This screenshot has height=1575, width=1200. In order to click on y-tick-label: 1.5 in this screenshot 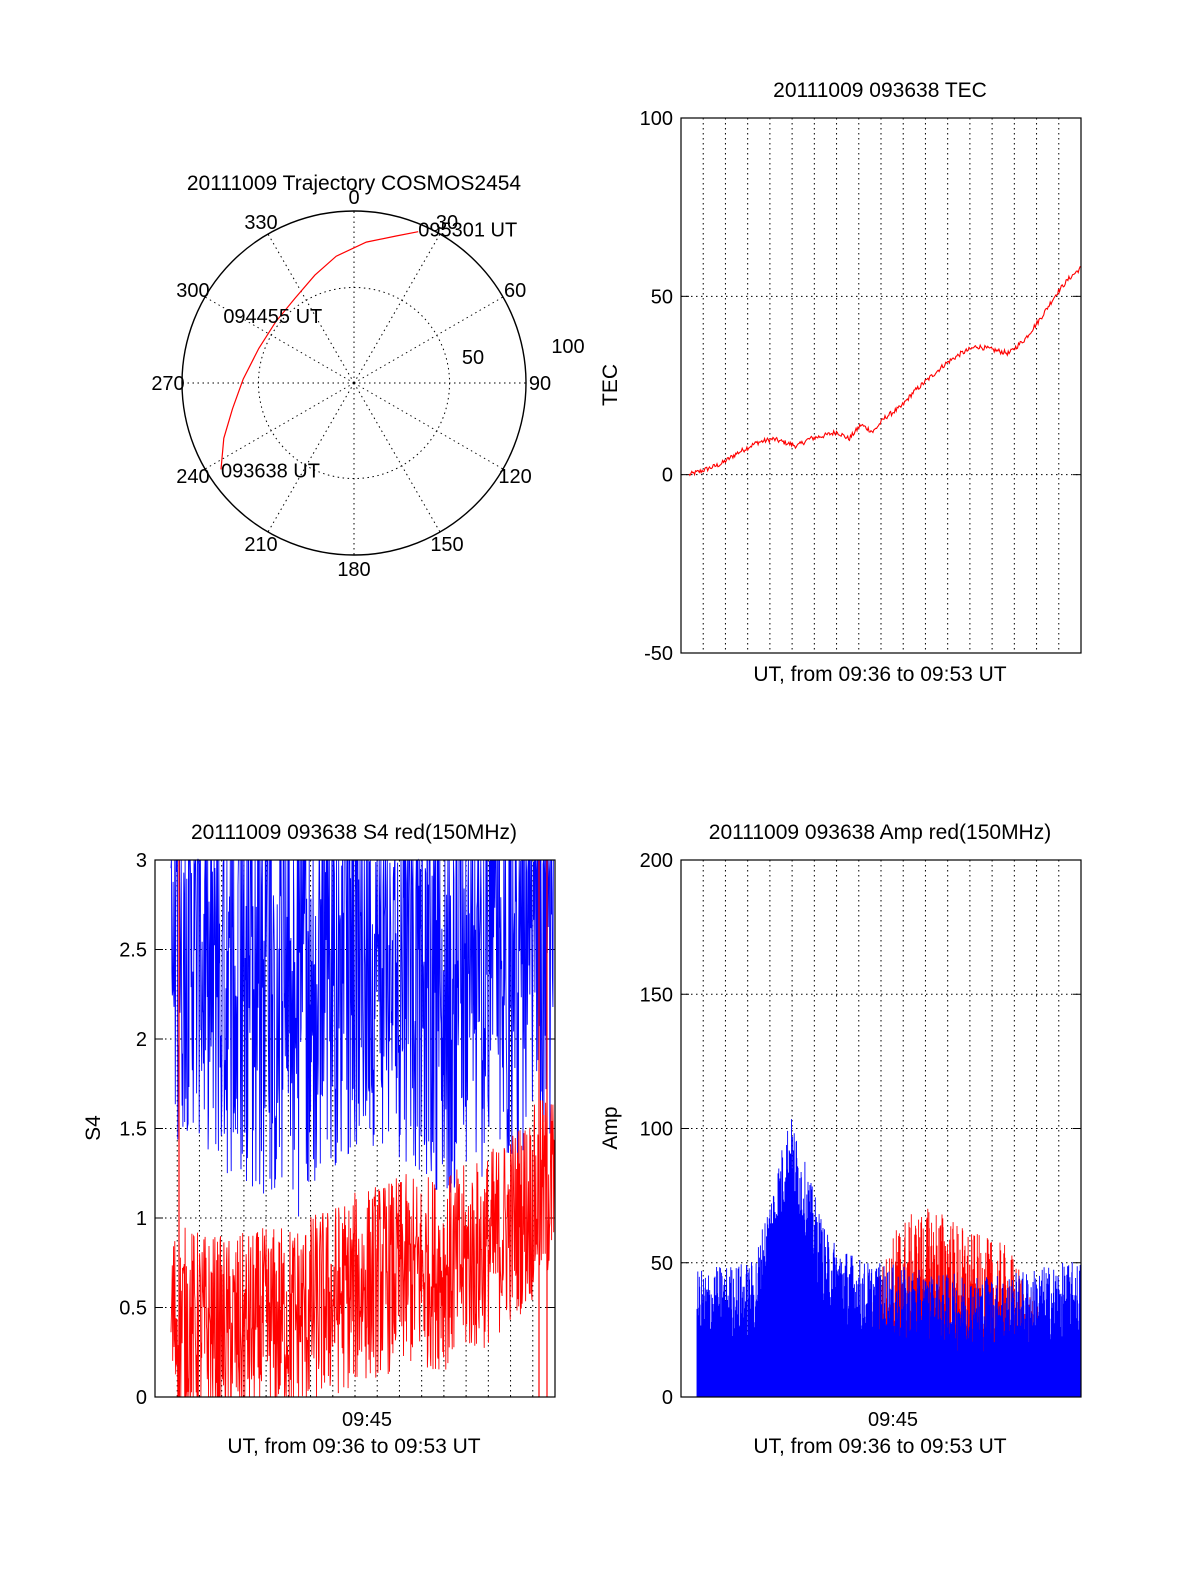, I will do `click(133, 1130)`.